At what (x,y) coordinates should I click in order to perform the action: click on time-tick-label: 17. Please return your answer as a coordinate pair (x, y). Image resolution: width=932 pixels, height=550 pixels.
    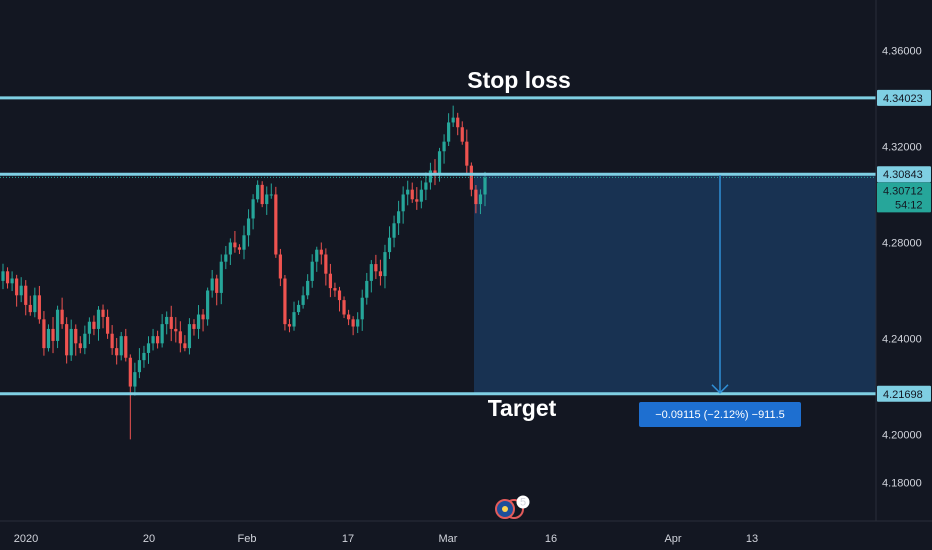
    Looking at the image, I should click on (348, 539).